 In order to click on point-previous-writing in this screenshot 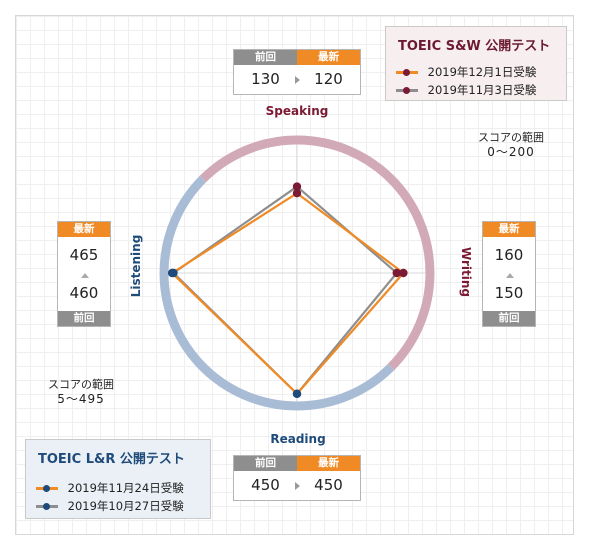, I will do `click(396, 273)`.